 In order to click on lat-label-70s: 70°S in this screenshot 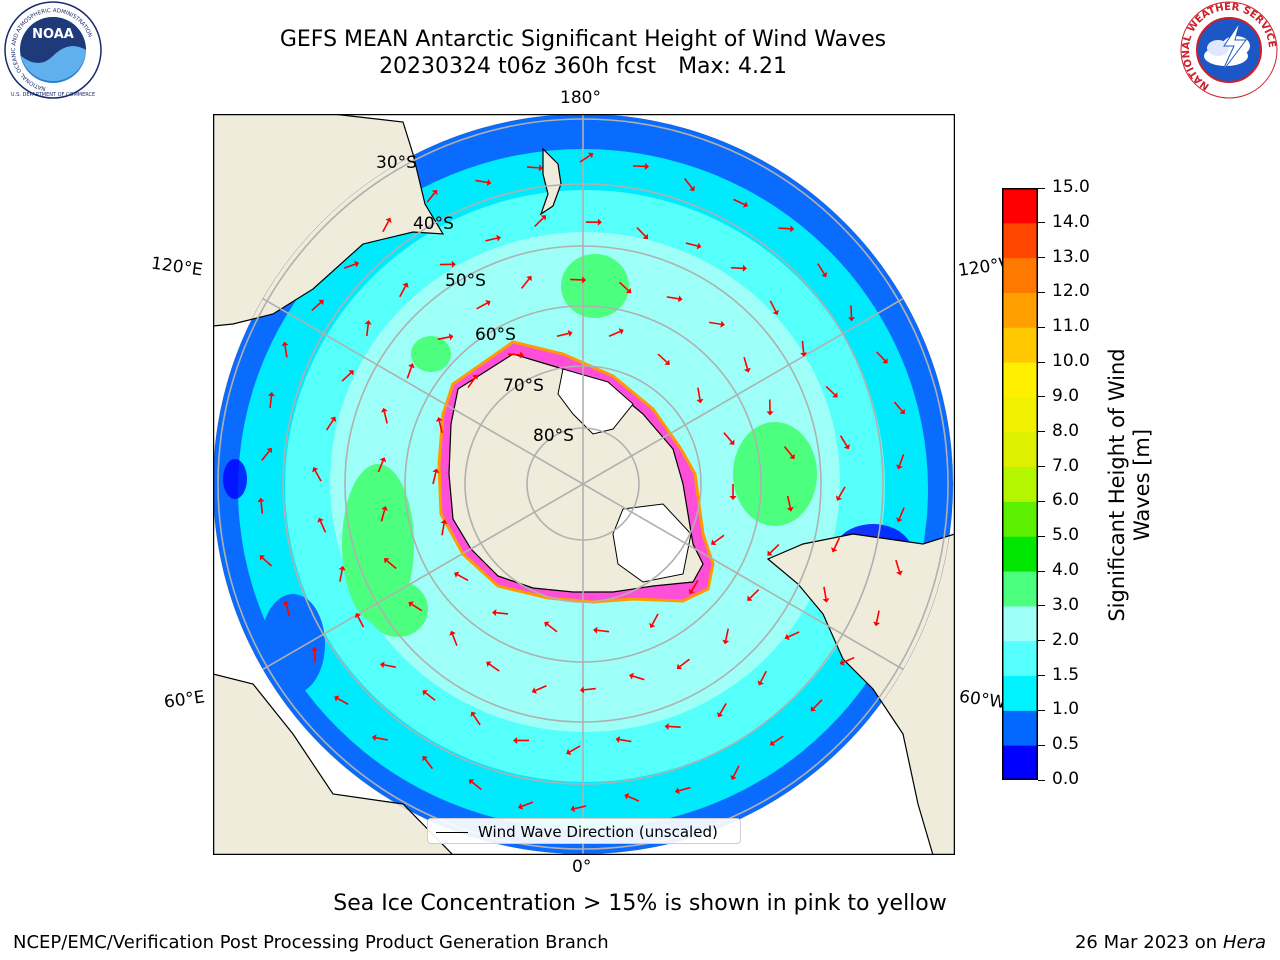, I will do `click(523, 386)`.